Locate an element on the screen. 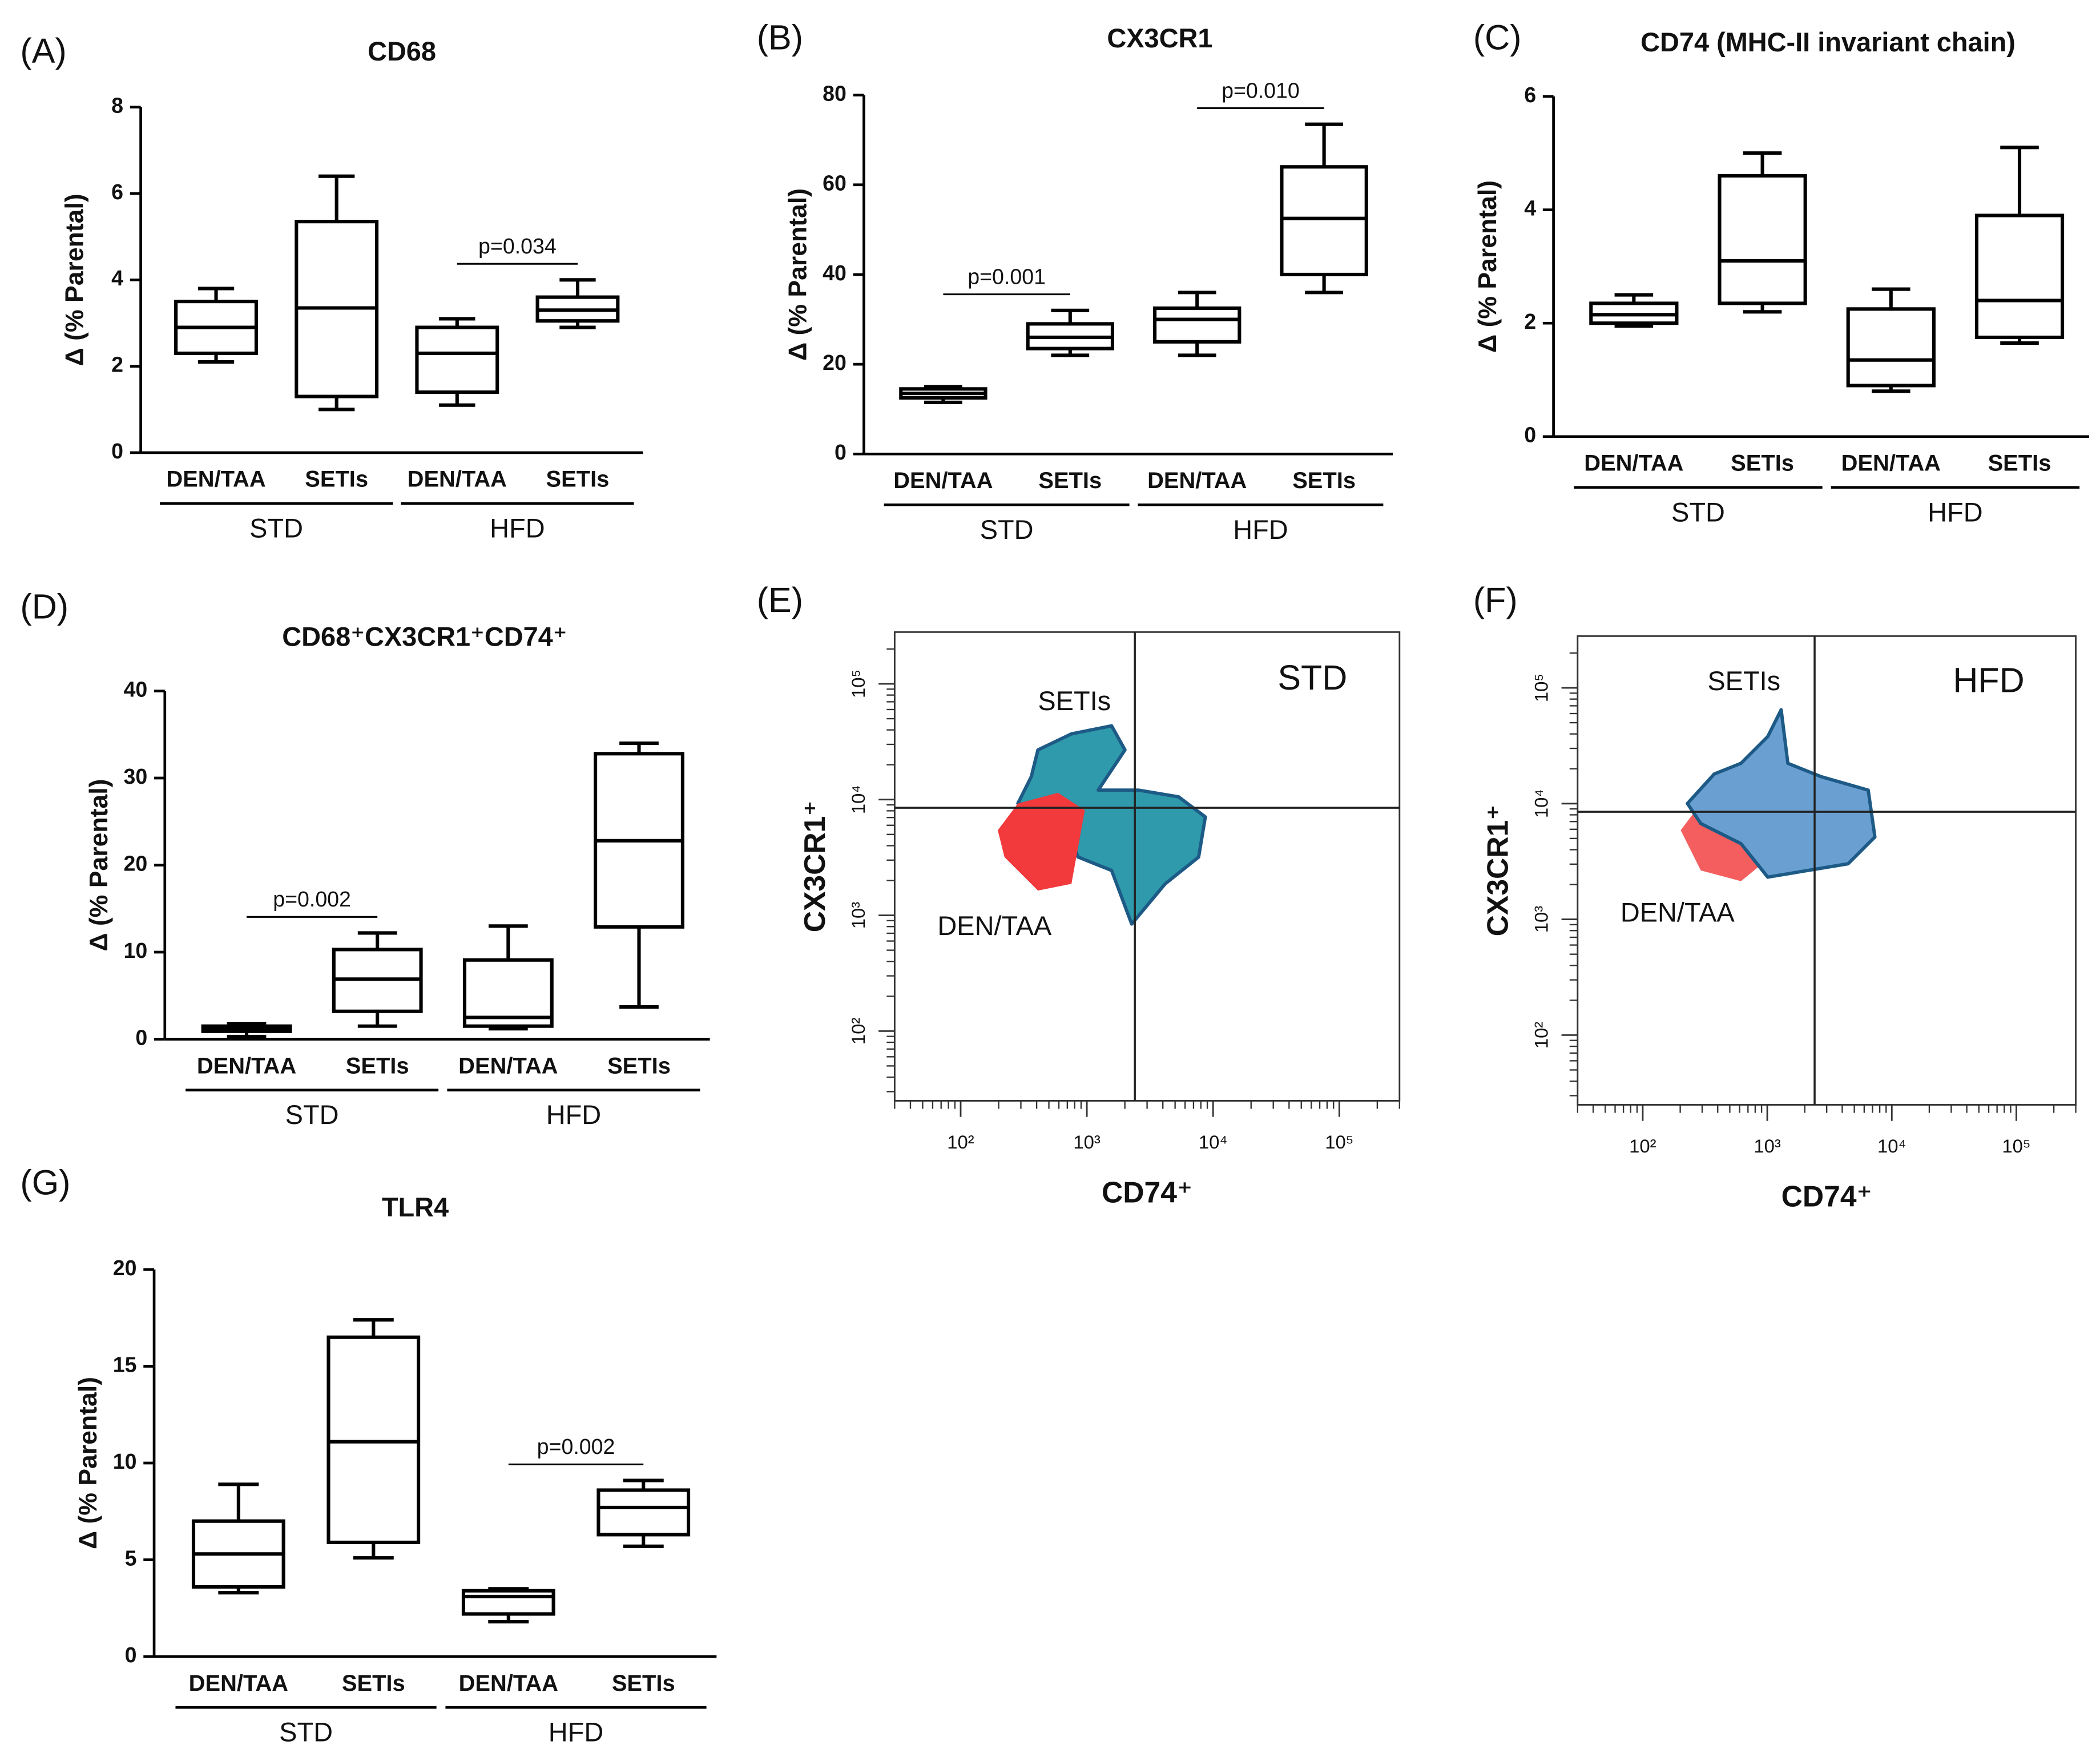  x-axis-label: CD74⁺ is located at coordinates (1147, 1191).